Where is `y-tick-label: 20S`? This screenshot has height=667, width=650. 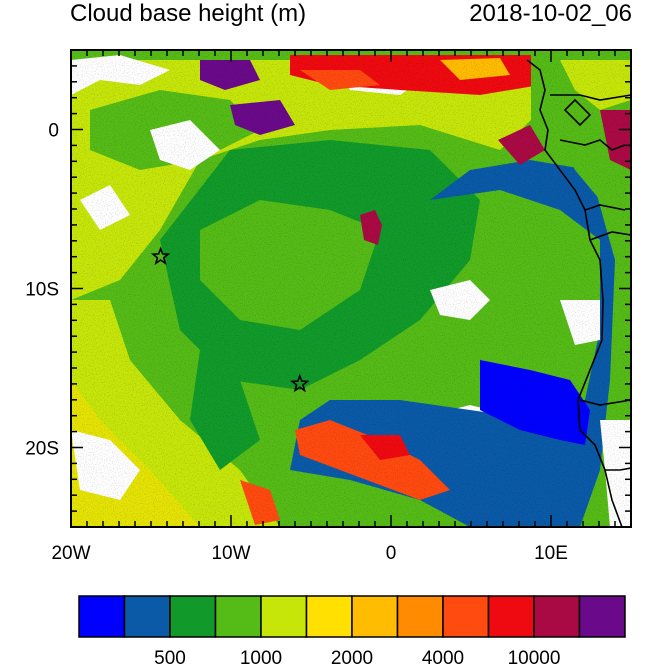
y-tick-label: 20S is located at coordinates (42, 449).